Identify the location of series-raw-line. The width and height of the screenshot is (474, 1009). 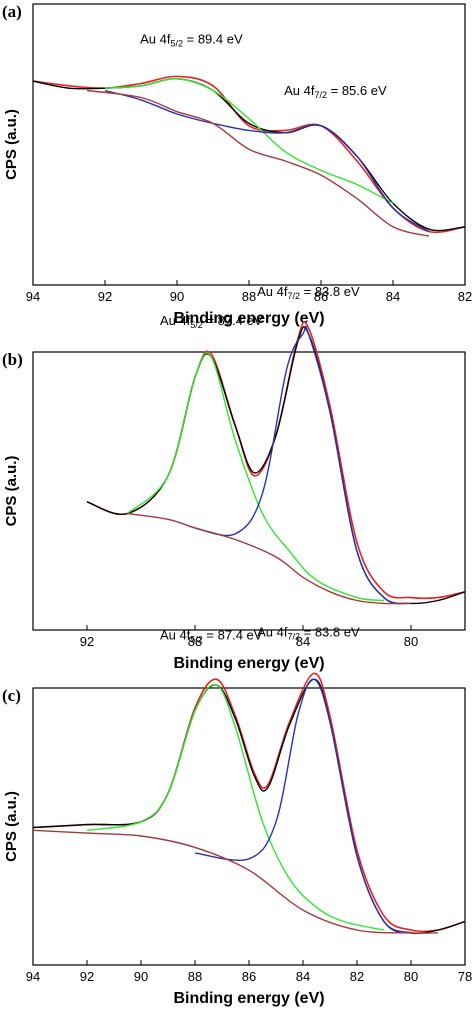
(249, 154).